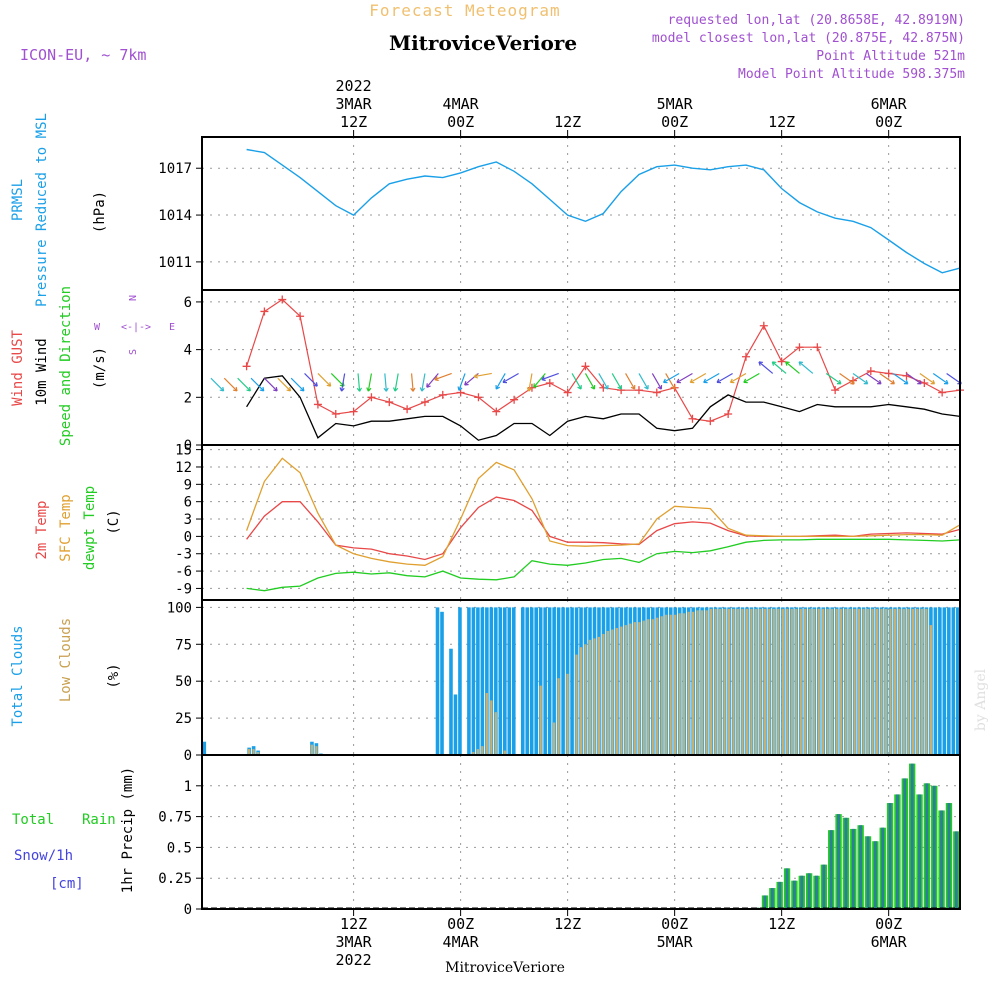 The width and height of the screenshot is (1000, 1000). I want to click on y-tick-label: 1017, so click(175, 169).